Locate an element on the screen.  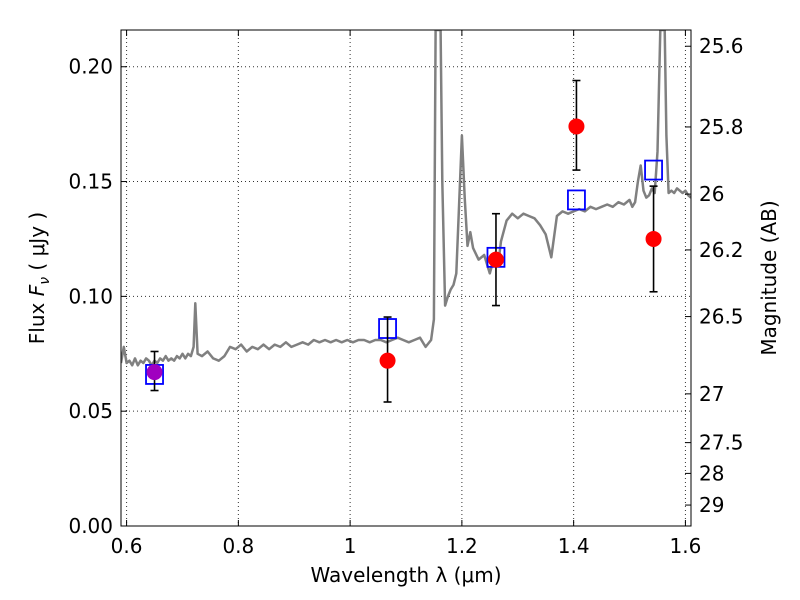
y-tick-label: 0.00 is located at coordinates (90, 526).